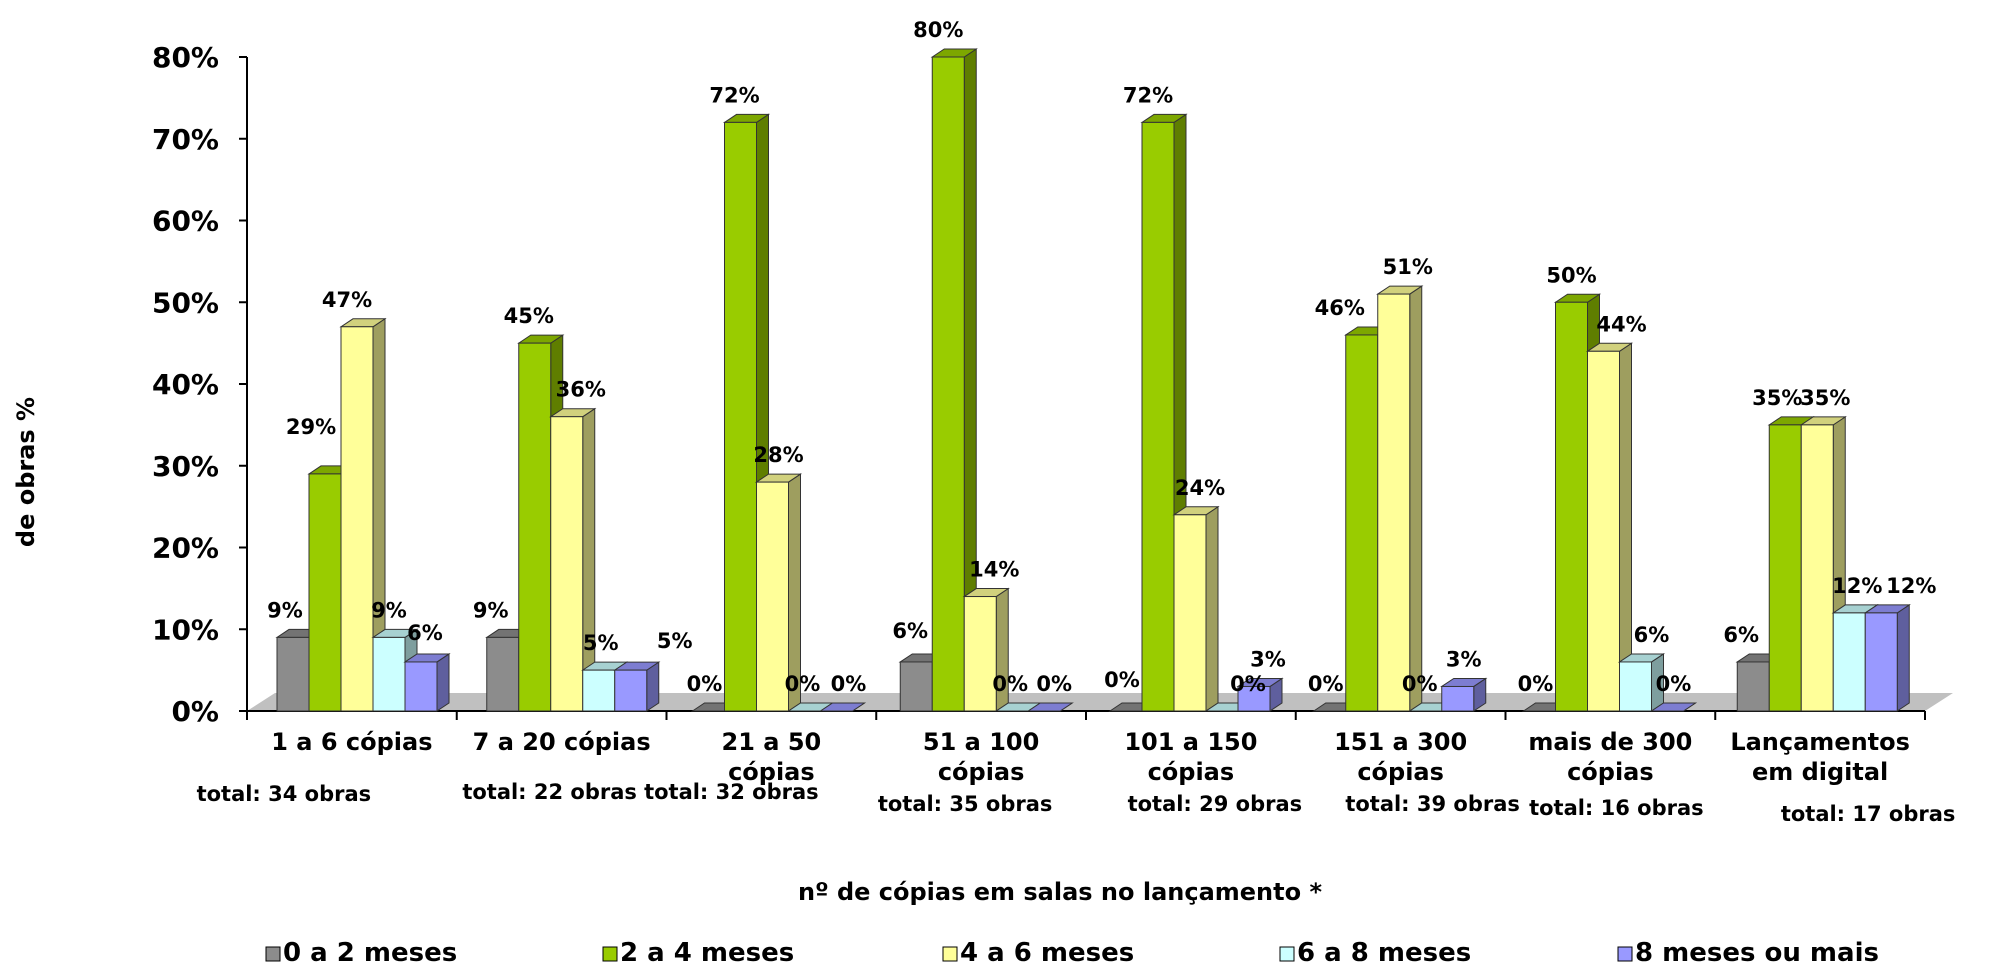  What do you see at coordinates (1215, 804) in the screenshot?
I see `category-total-label: total: 29 obras` at bounding box center [1215, 804].